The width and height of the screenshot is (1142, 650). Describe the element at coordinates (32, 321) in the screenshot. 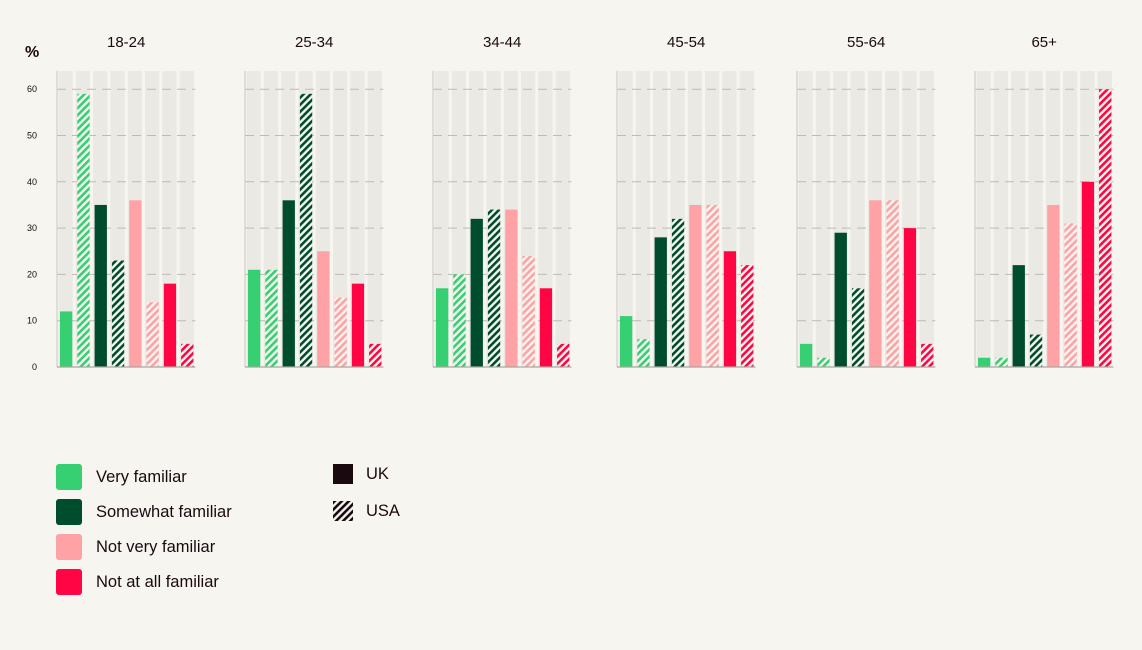

I see `y-tick-label: 10` at that location.